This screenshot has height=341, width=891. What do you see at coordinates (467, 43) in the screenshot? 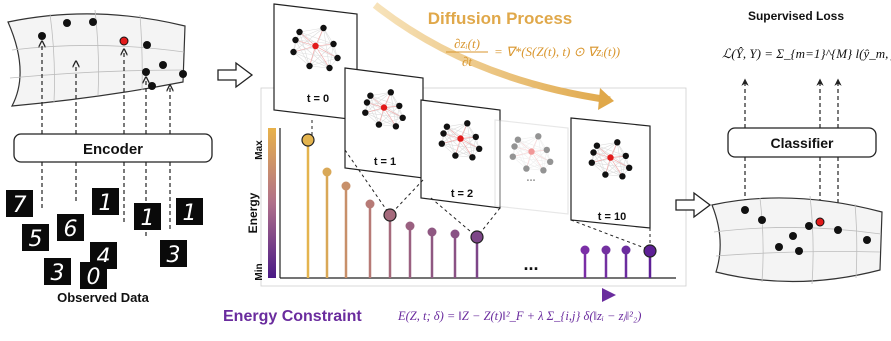
I see `svg-text: ∂zᵢ(t)` at bounding box center [467, 43].